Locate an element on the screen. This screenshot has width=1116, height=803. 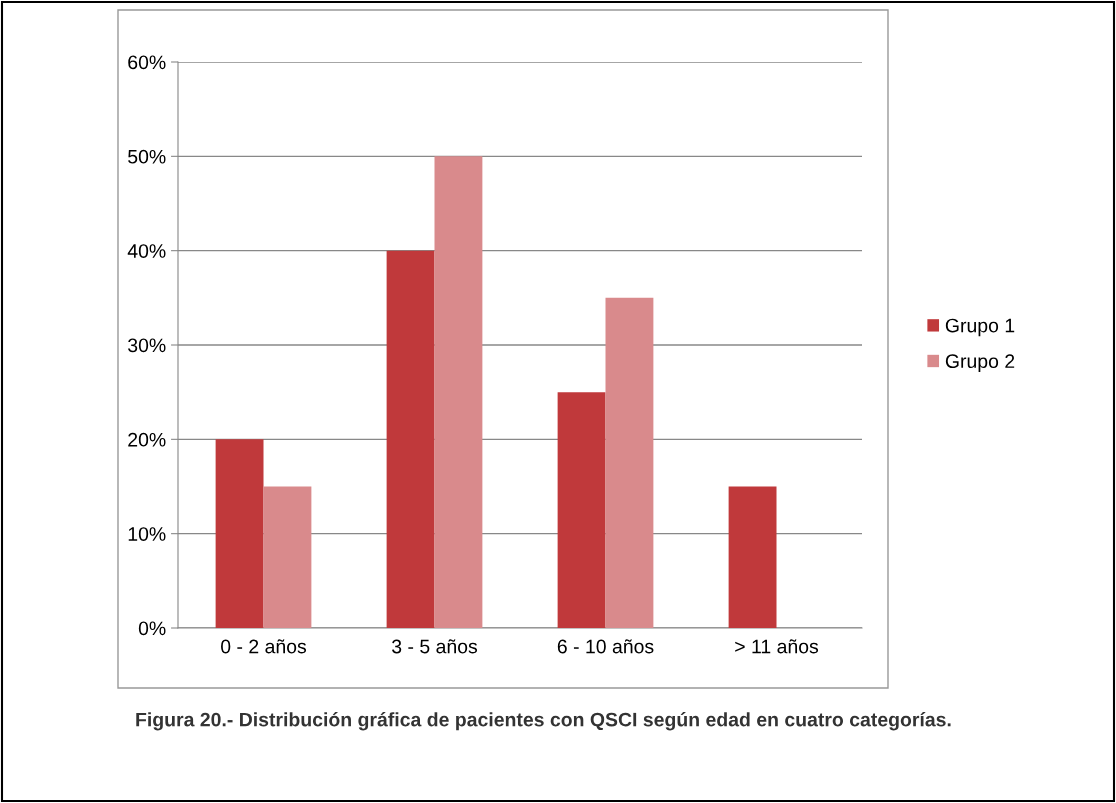
x-tick-label: 6 - 10 años is located at coordinates (605, 646).